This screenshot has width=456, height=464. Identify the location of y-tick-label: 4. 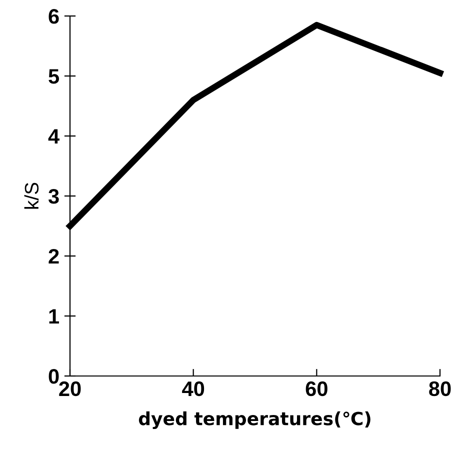
(54, 136).